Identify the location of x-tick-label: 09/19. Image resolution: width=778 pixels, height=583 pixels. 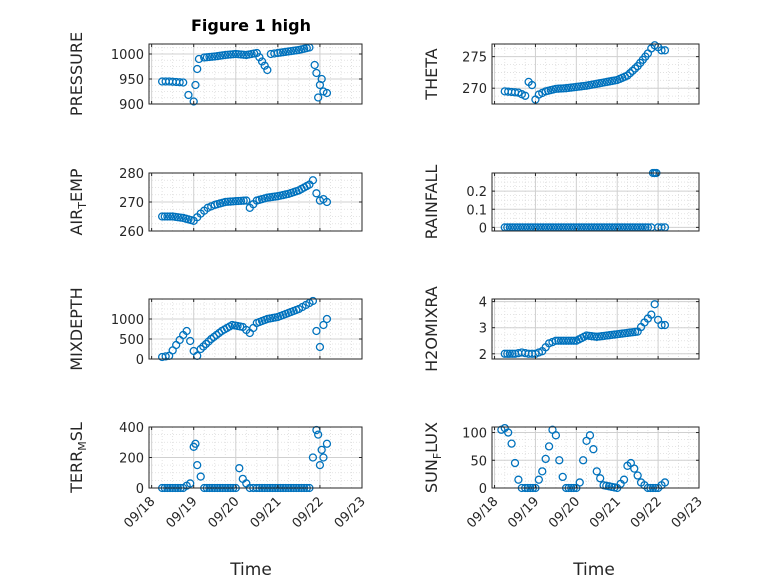
(523, 512).